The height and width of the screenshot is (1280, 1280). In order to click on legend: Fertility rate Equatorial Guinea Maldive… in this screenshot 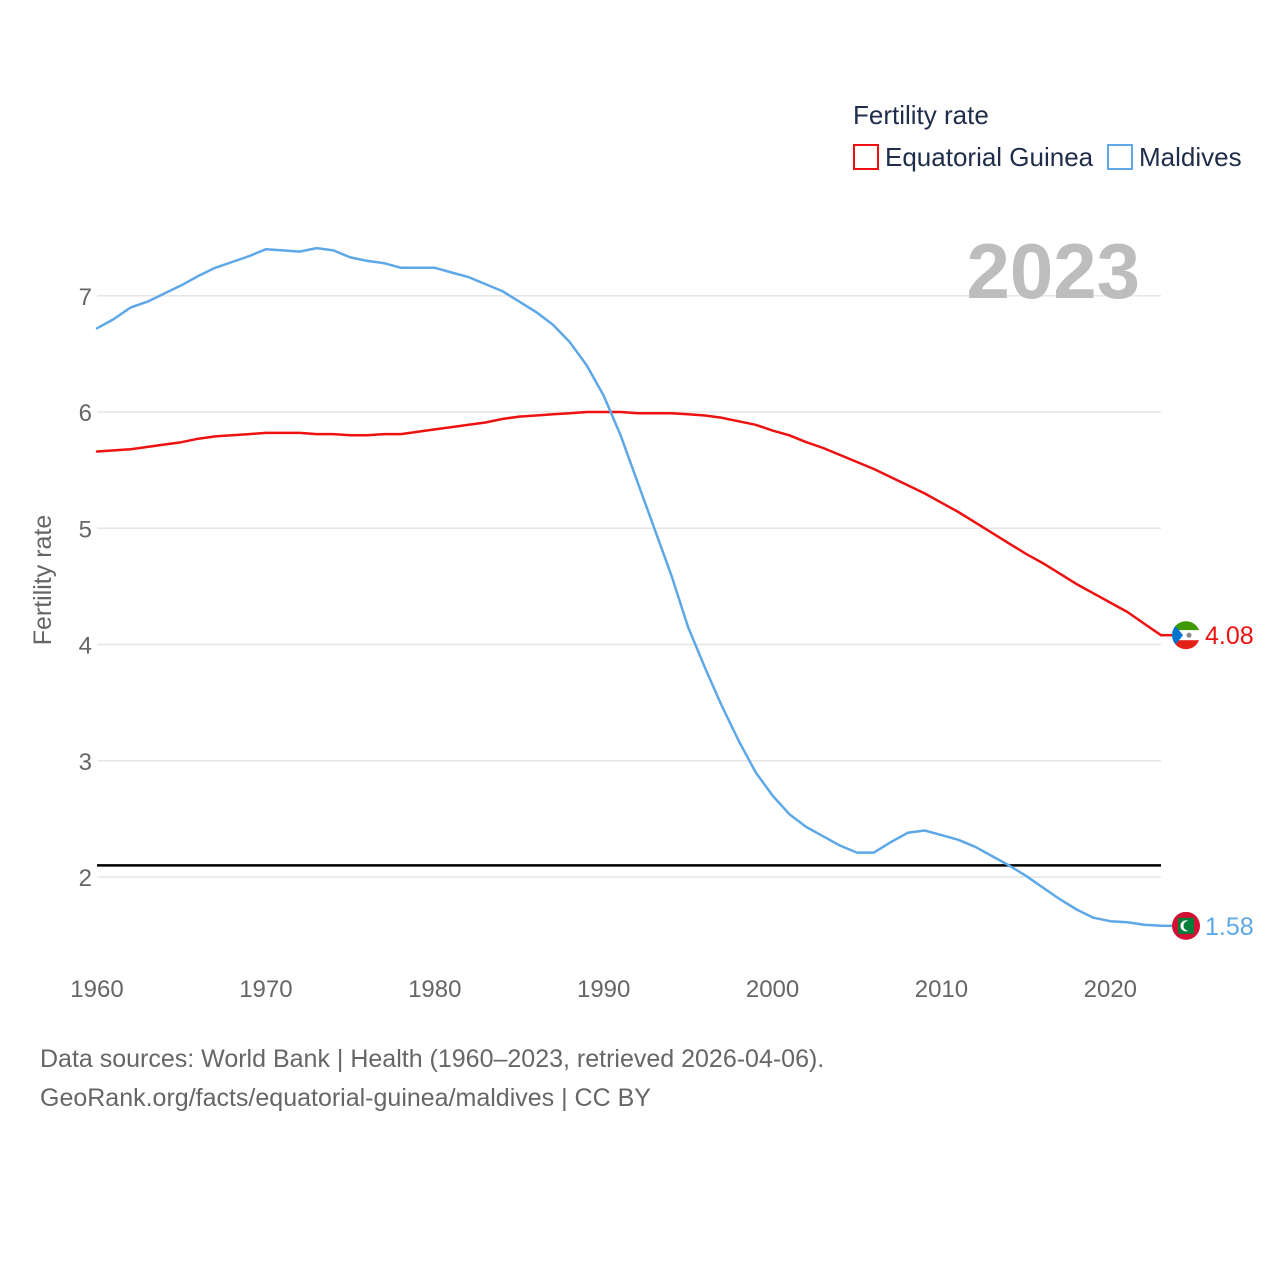, I will do `click(1047, 136)`.